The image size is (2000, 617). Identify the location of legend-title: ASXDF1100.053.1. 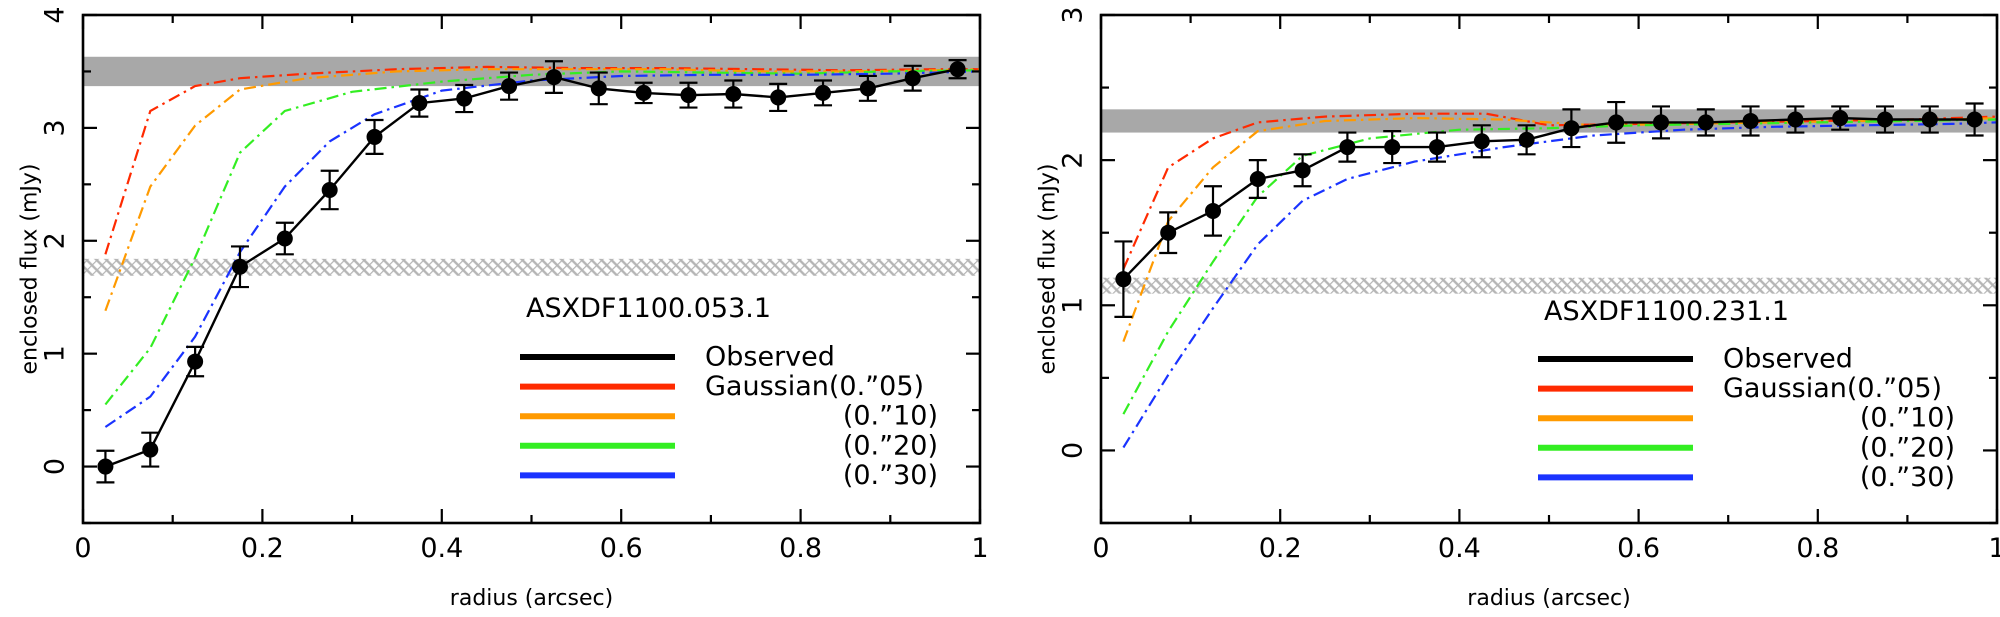
(648, 308).